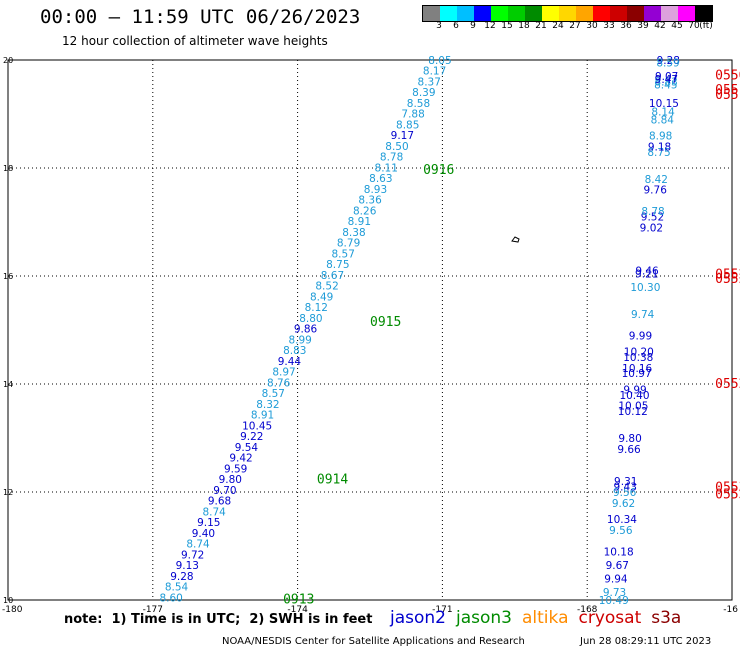 This screenshot has height=650, width=740. Describe the element at coordinates (402, 136) in the screenshot. I see `swh-value-label: 9.17` at that location.